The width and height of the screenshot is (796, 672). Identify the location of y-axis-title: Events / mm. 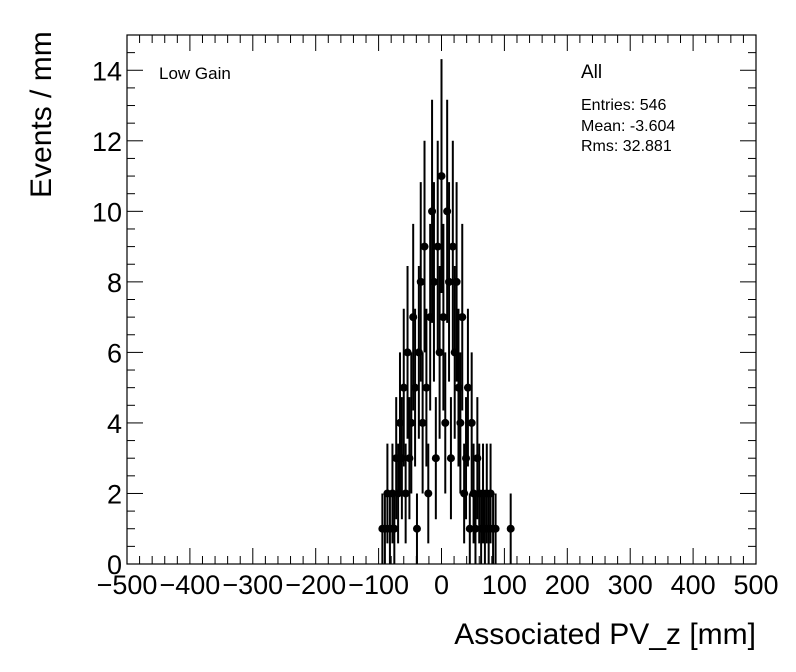
(41, 114).